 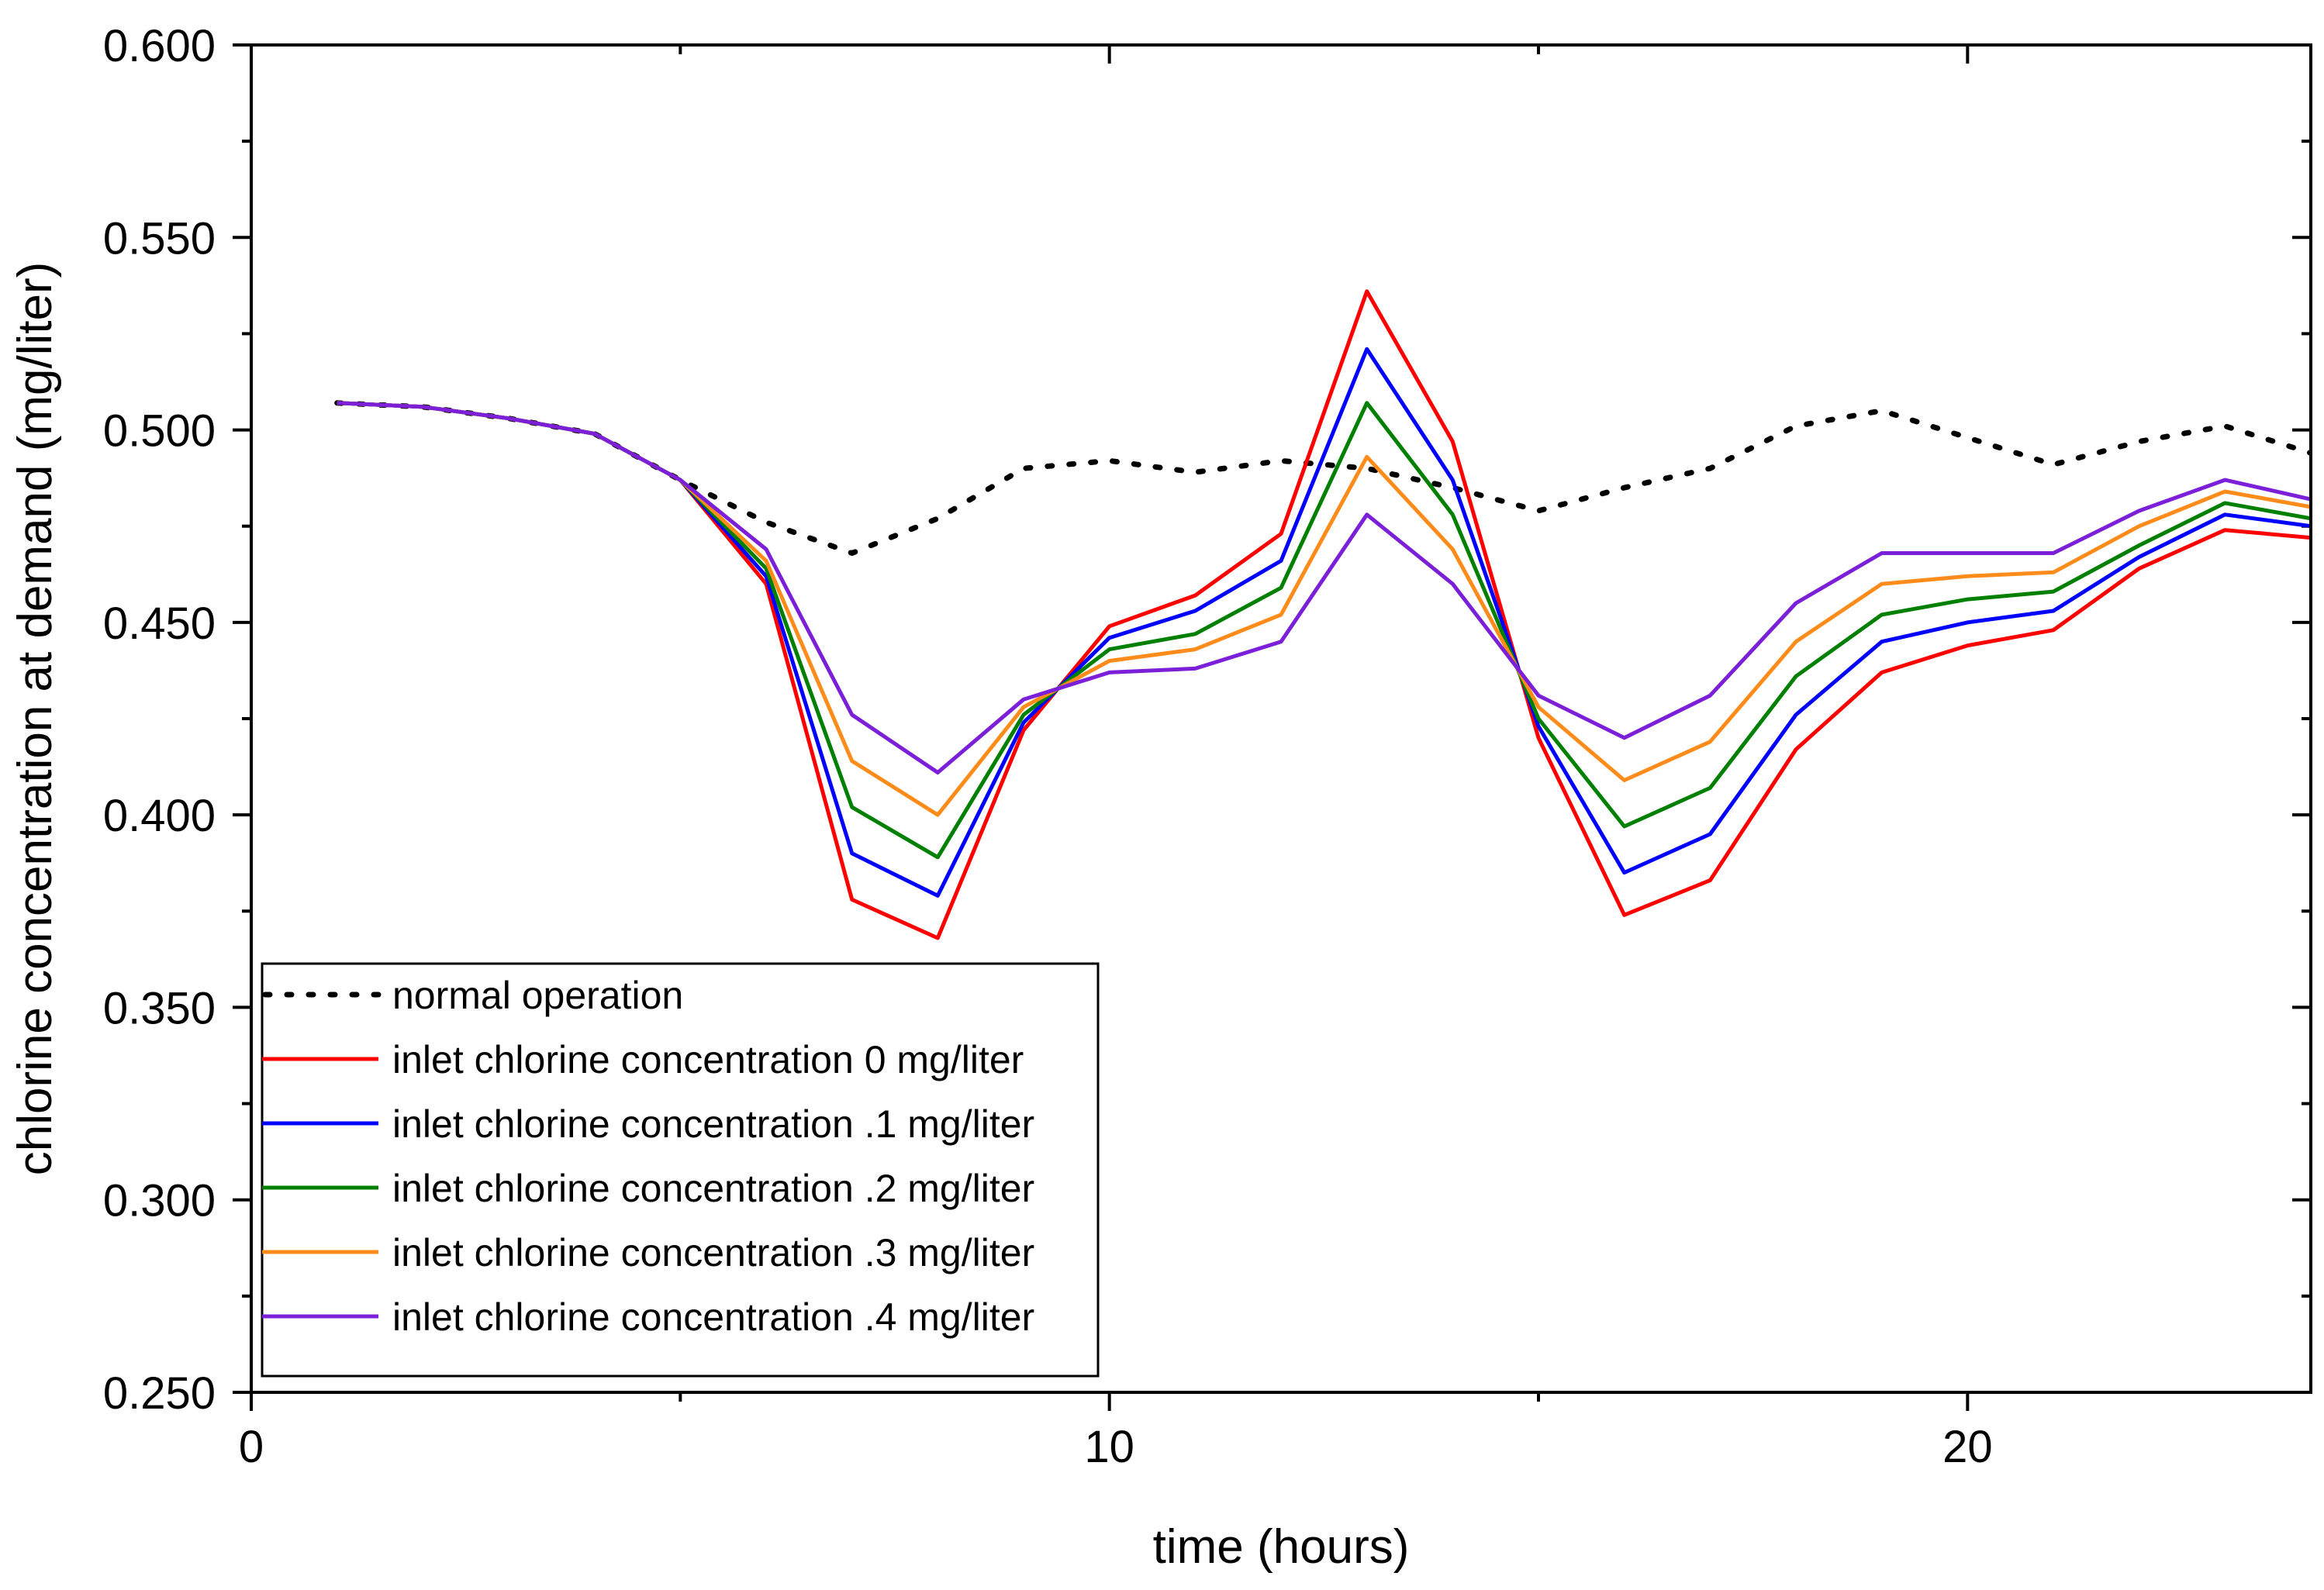 I want to click on legend-label: inlet chlorine concentration .4 mg/liter, so click(x=713, y=1317).